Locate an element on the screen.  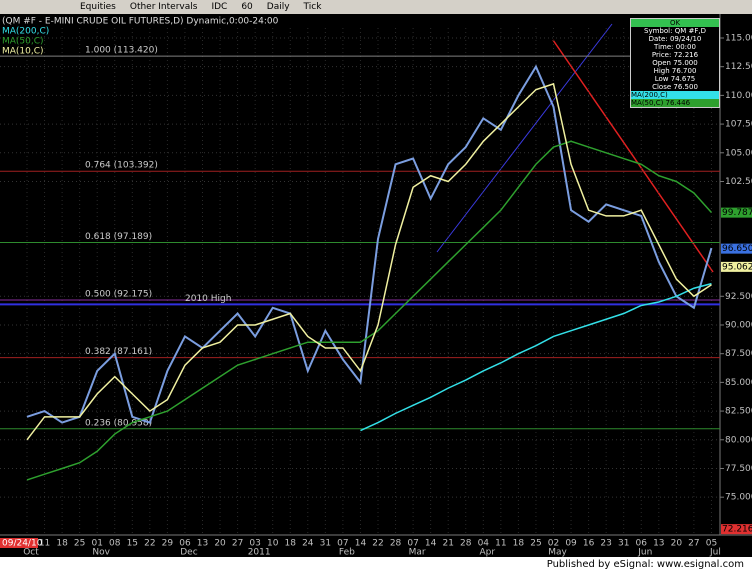
panel-row: Time: 00:00 is located at coordinates (675, 47).